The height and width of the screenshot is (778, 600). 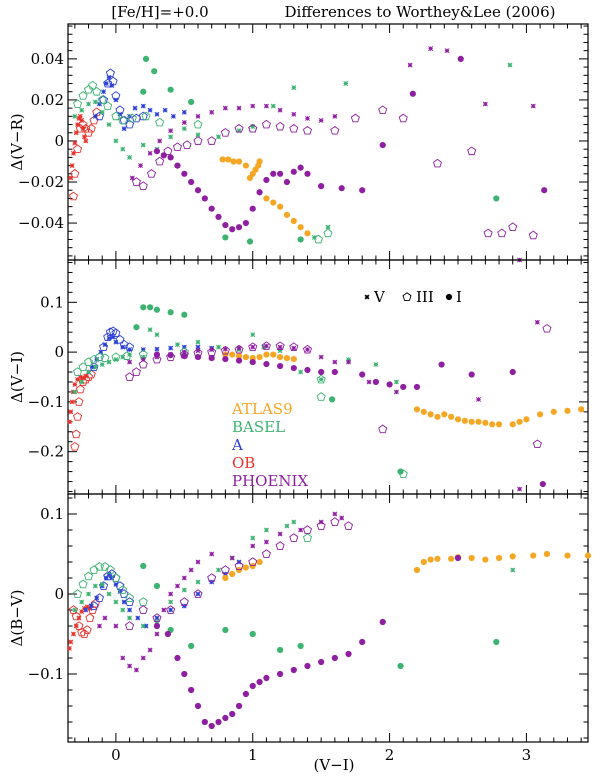 I want to click on dot-icon, so click(x=449, y=297).